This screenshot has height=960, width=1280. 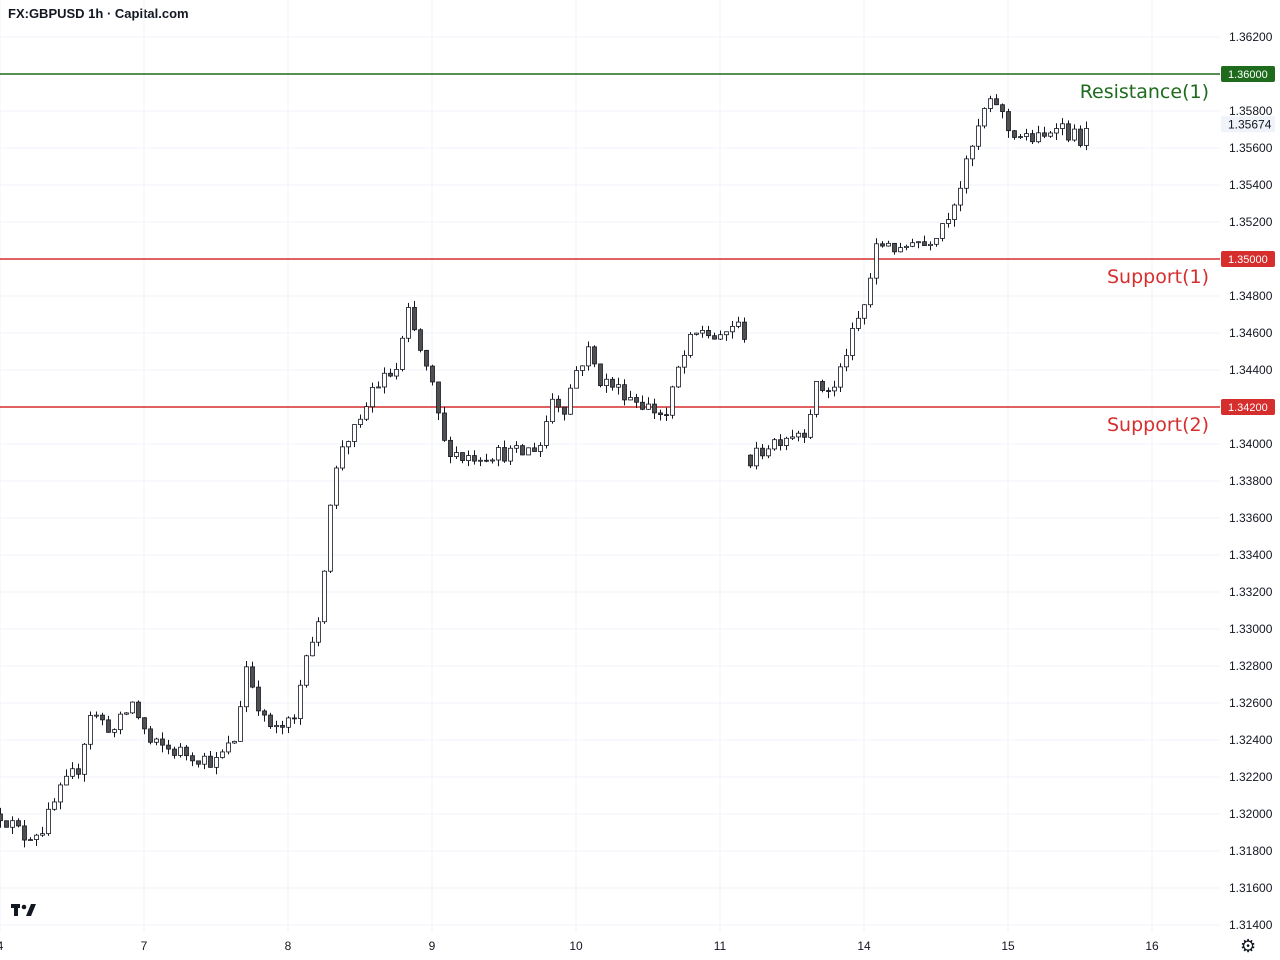 What do you see at coordinates (1251, 666) in the screenshot?
I see `y-tick-label: 1.32800` at bounding box center [1251, 666].